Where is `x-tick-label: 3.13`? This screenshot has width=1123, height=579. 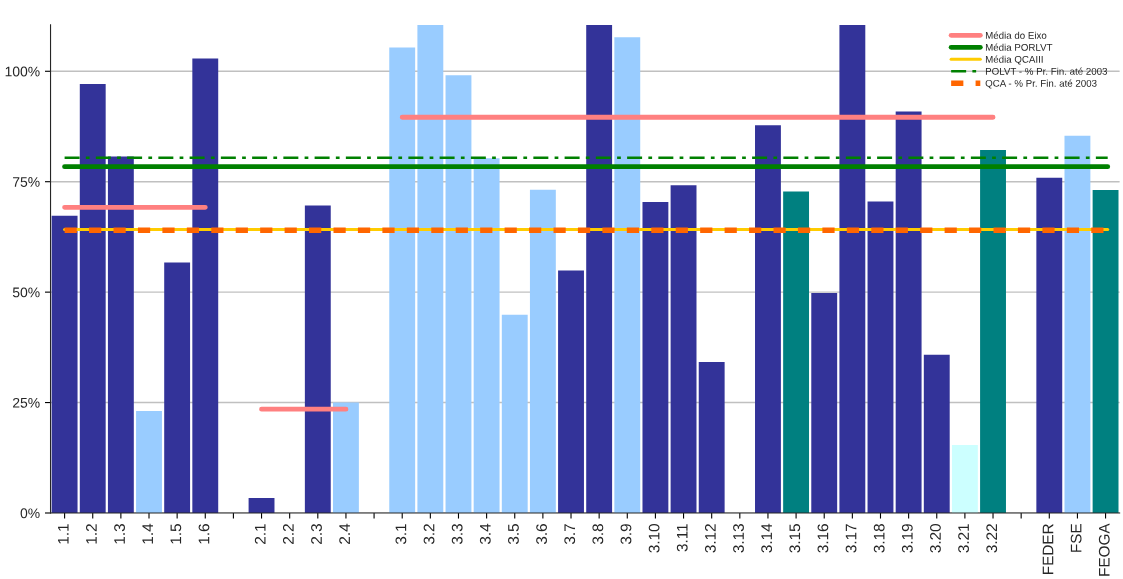
x-tick-label: 3.13 is located at coordinates (738, 538).